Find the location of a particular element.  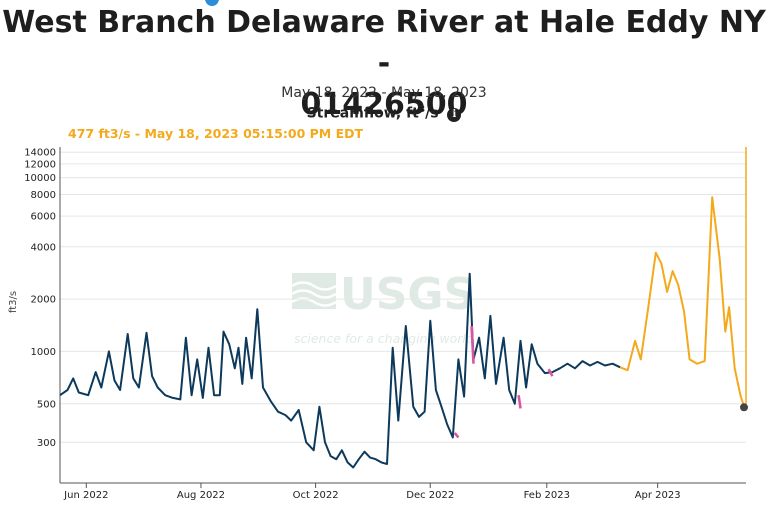

usgs-watermark: USGS science for a changing world is located at coordinates (383, 307).